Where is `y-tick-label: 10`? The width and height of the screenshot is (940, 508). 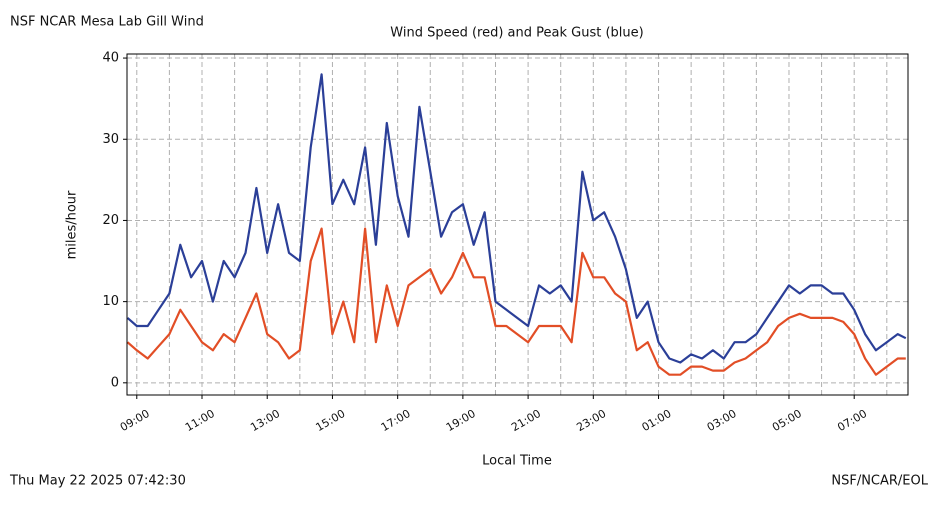
y-tick-label: 10 is located at coordinates (110, 301).